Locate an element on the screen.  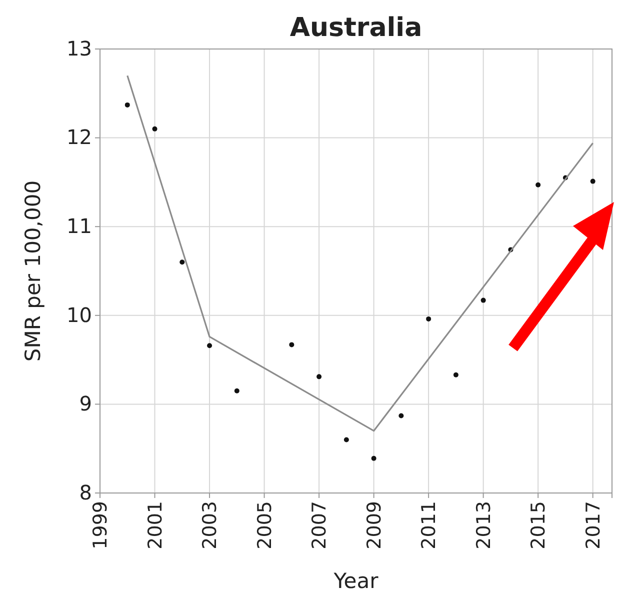
y-tick-label: 11 is located at coordinates (79, 226).